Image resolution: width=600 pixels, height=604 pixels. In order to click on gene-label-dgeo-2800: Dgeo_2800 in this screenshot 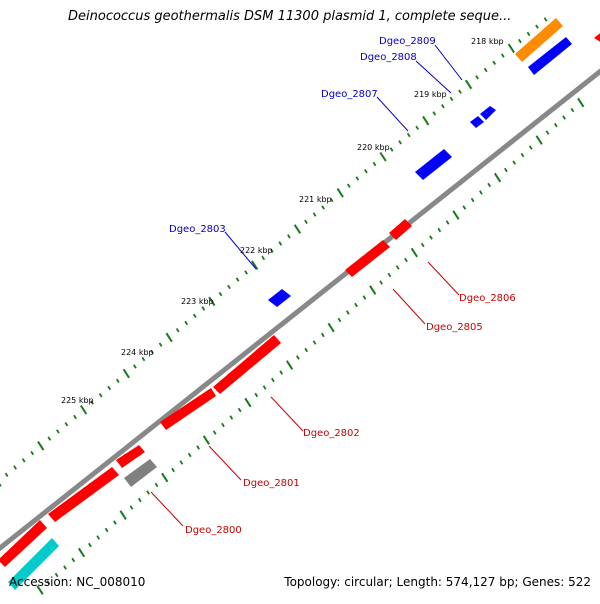, I will do `click(213, 530)`.